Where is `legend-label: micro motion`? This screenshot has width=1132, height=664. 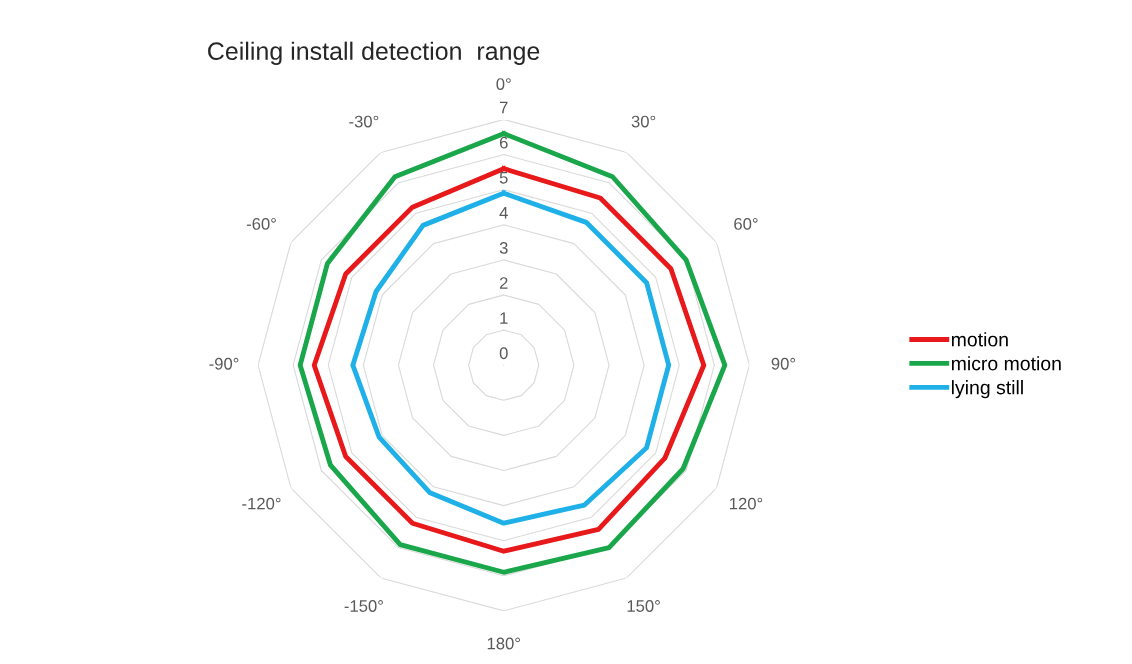
legend-label: micro motion is located at coordinates (1006, 363).